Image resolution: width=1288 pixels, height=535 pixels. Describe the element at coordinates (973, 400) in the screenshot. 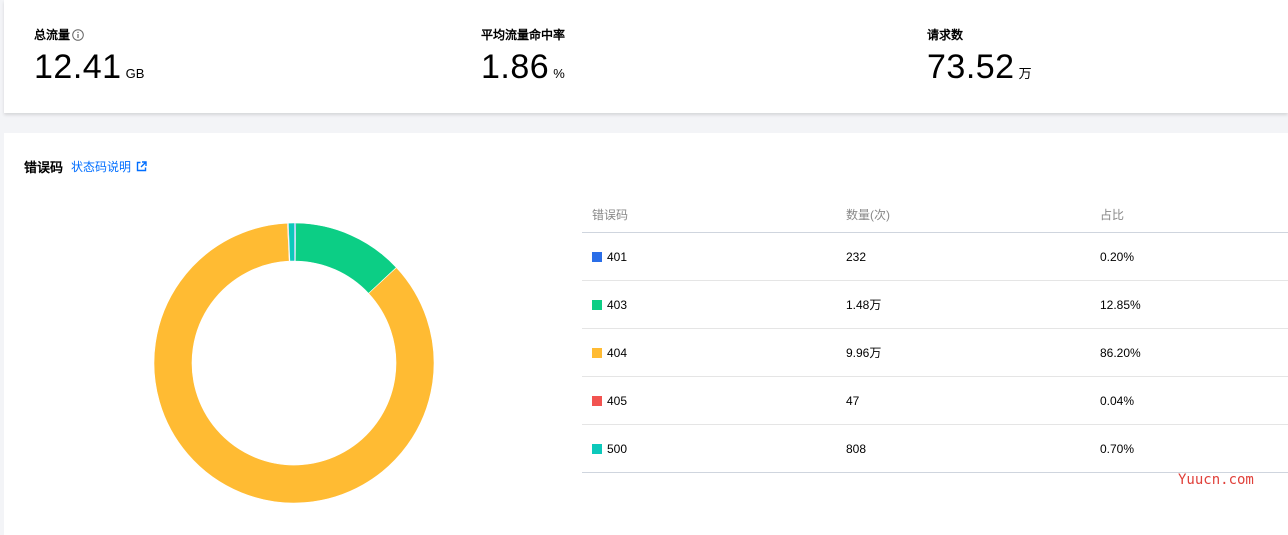

I see `count-cell: 47` at that location.